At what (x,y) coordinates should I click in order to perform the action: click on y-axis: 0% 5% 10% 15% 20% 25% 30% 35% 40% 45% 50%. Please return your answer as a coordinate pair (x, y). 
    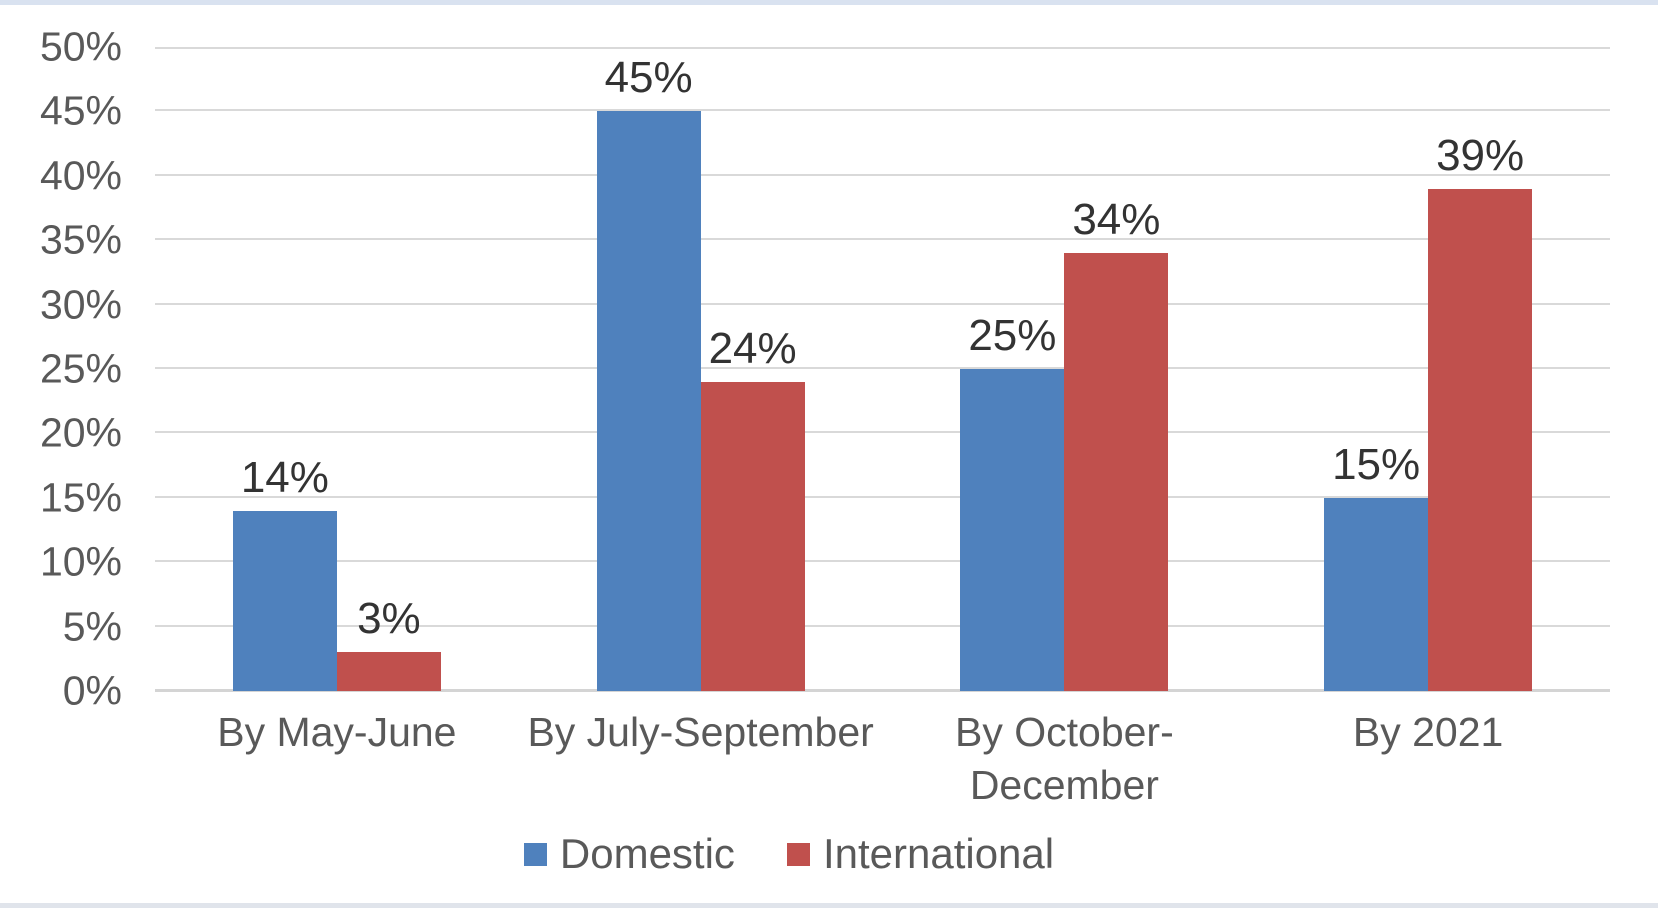
    Looking at the image, I should click on (61, 368).